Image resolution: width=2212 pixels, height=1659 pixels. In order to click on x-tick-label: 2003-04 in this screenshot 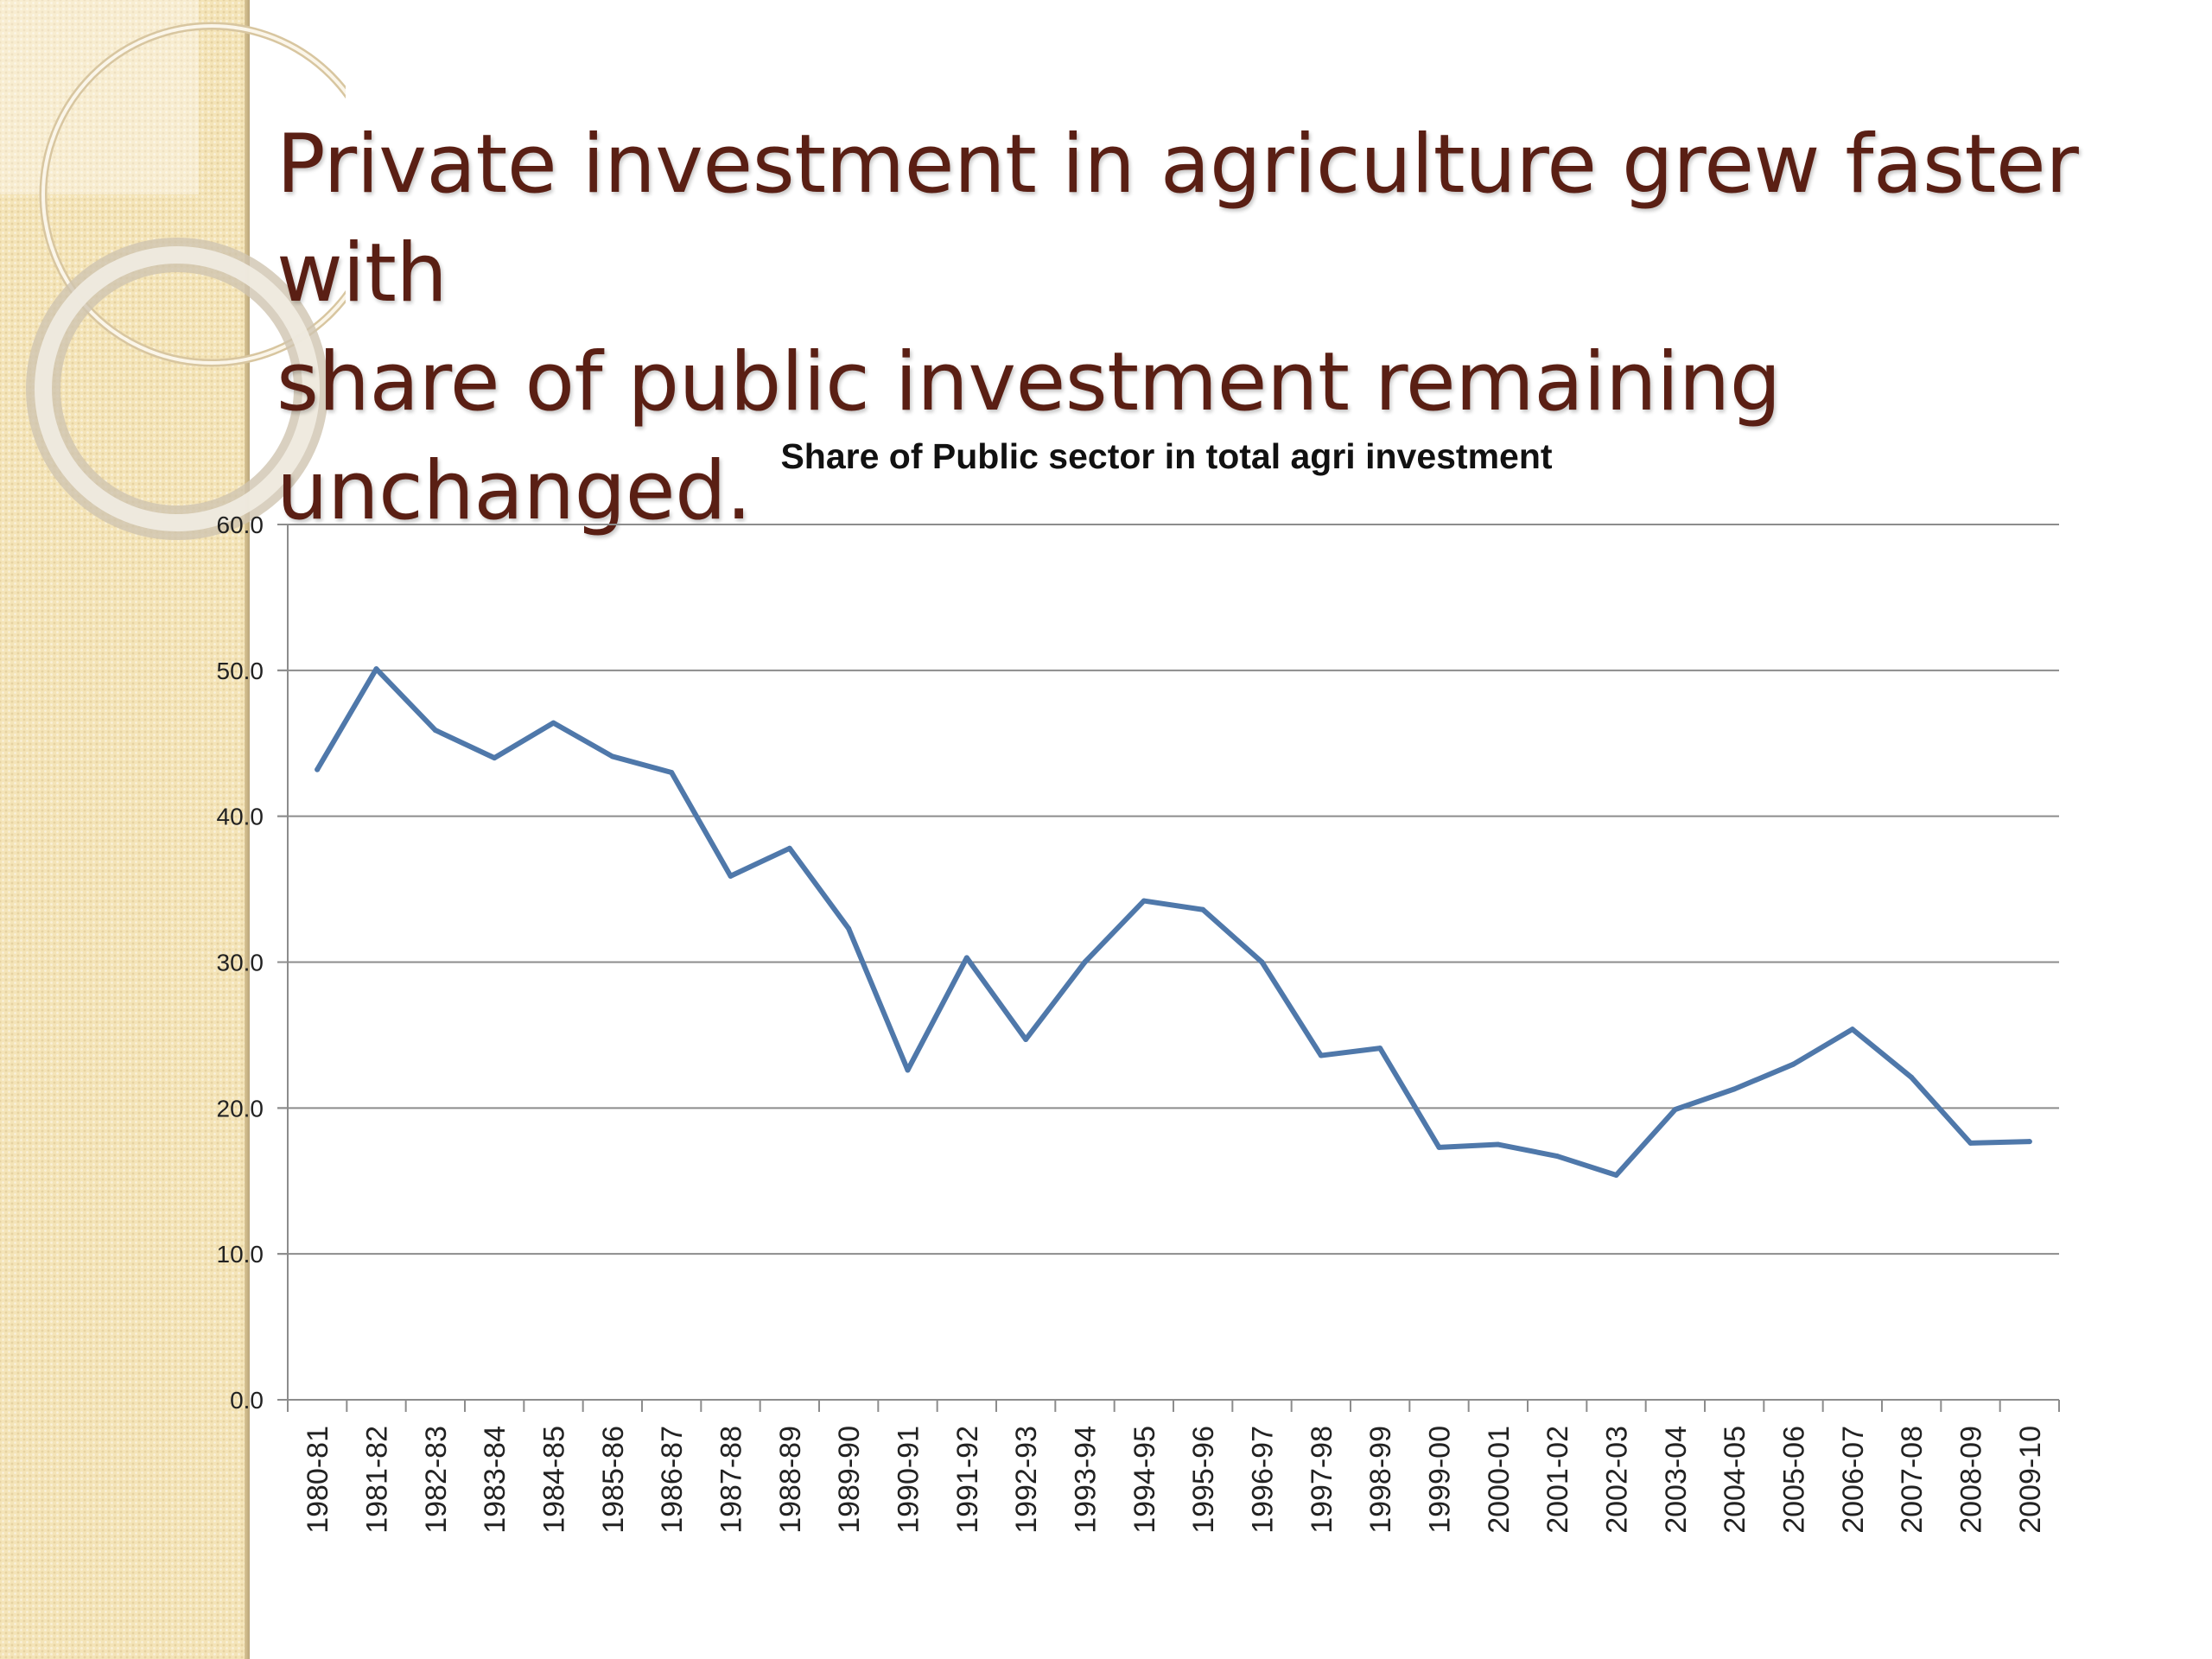, I will do `click(1676, 1480)`.